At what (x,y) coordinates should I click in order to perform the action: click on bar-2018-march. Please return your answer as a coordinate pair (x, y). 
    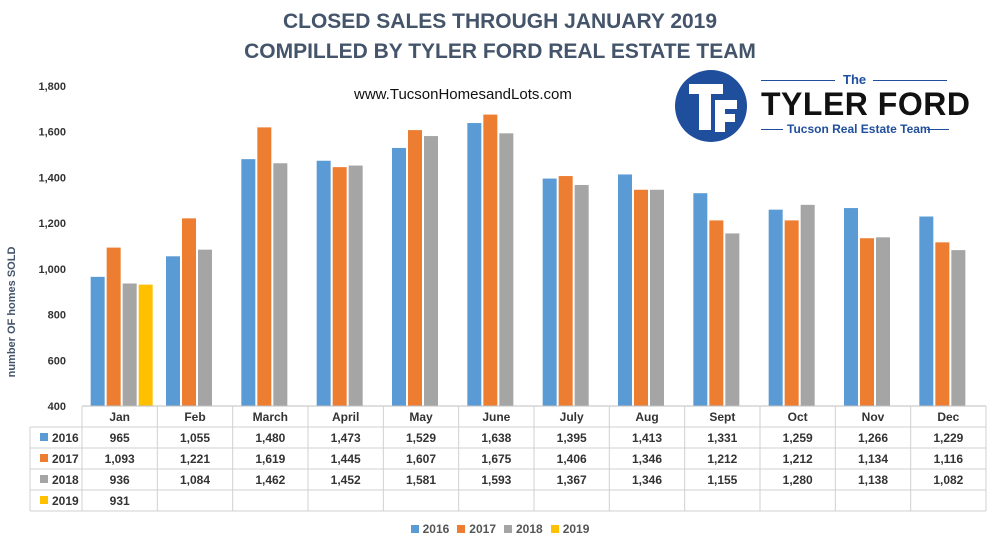
    Looking at the image, I should click on (280, 284).